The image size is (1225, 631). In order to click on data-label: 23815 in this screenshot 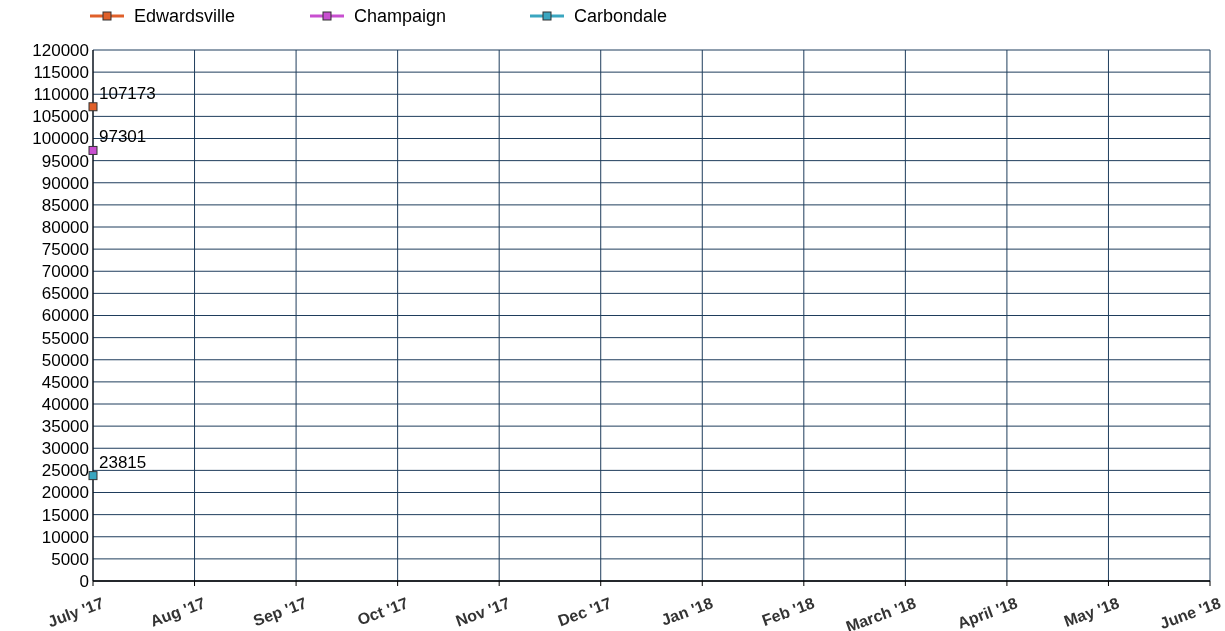, I will do `click(123, 462)`.